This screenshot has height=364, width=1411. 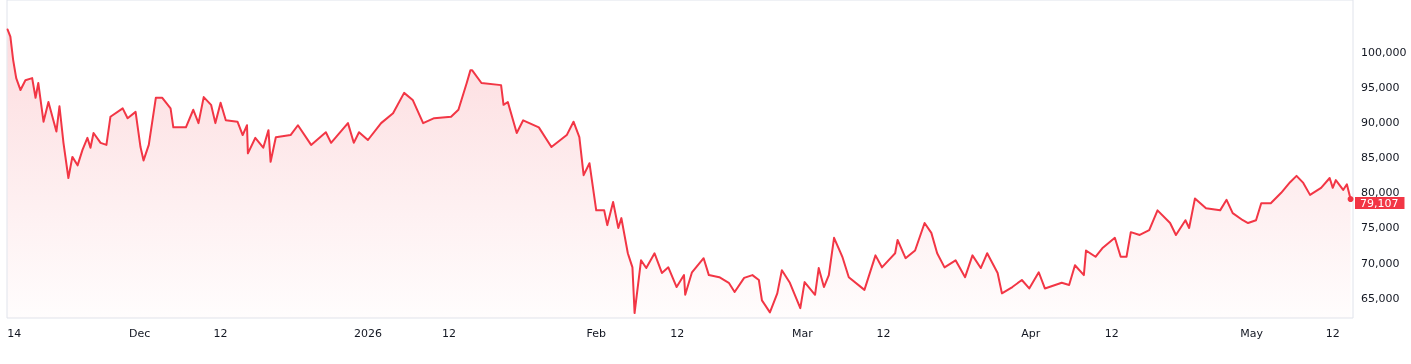 What do you see at coordinates (367, 333) in the screenshot?
I see `x-tick-label: 2026` at bounding box center [367, 333].